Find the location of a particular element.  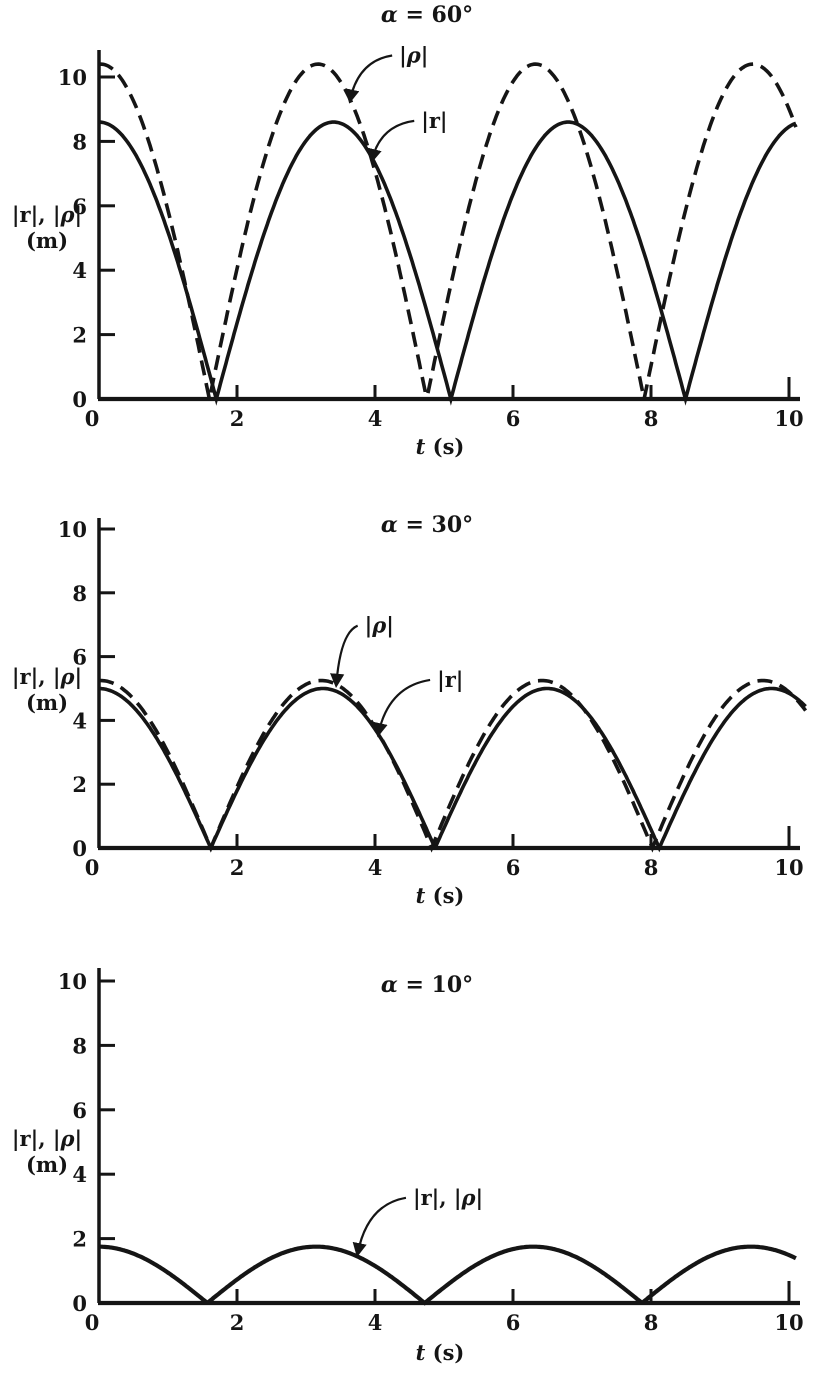

r-curve is located at coordinates (453, 769).